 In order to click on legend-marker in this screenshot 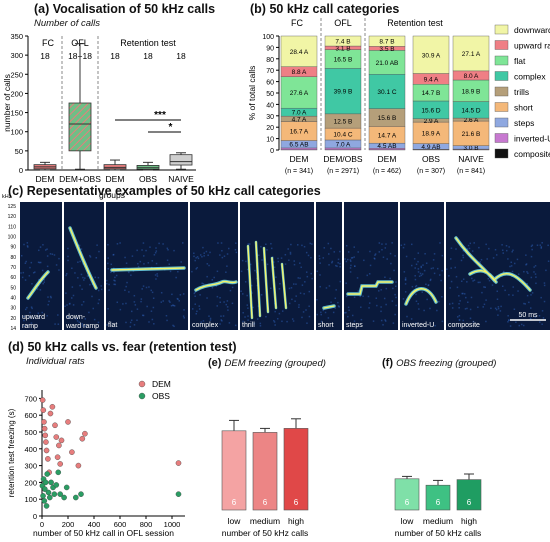, I will do `click(142, 384)`.